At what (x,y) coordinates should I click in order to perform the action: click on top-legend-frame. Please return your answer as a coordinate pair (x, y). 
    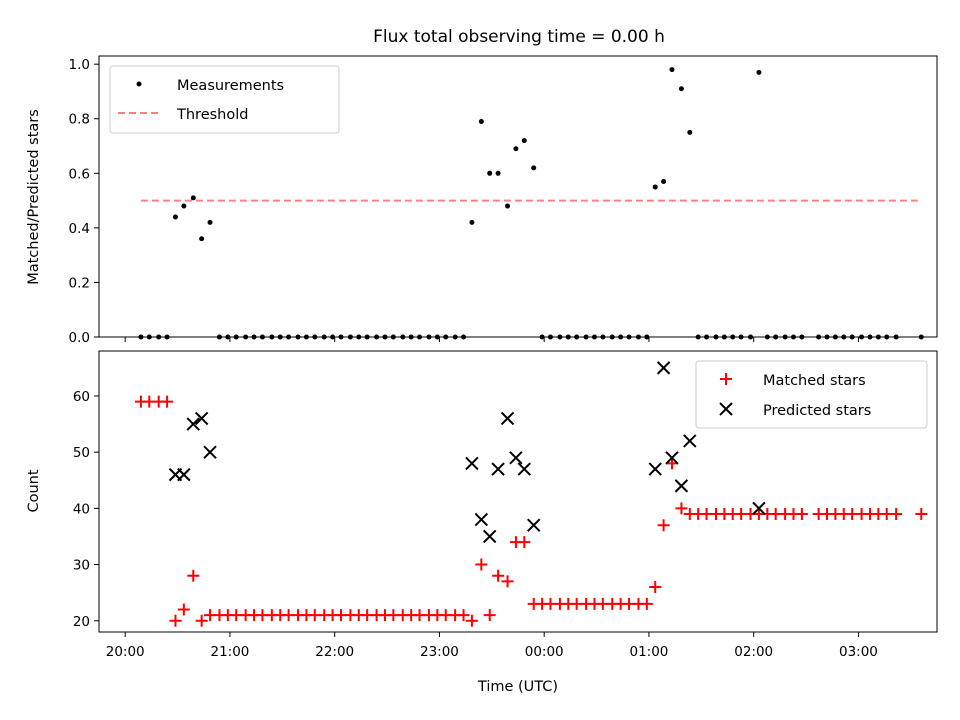
    Looking at the image, I should click on (224, 99).